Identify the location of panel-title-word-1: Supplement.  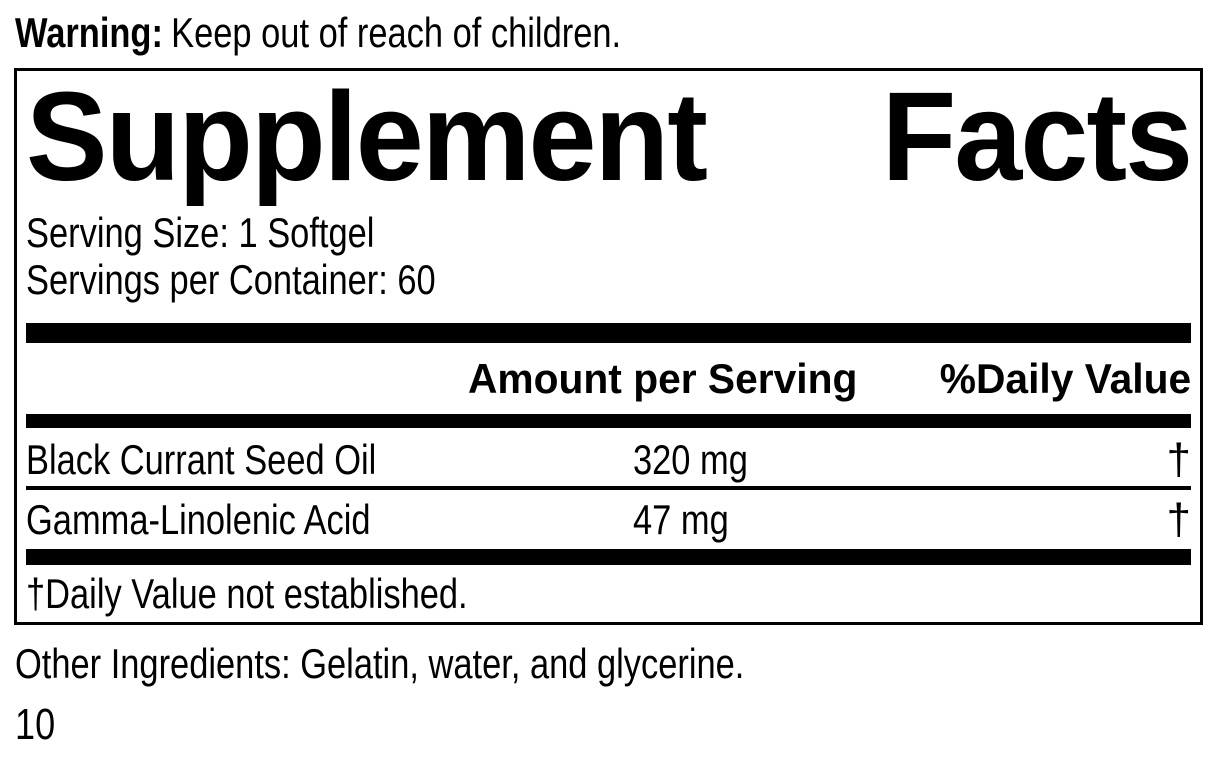
(367, 136).